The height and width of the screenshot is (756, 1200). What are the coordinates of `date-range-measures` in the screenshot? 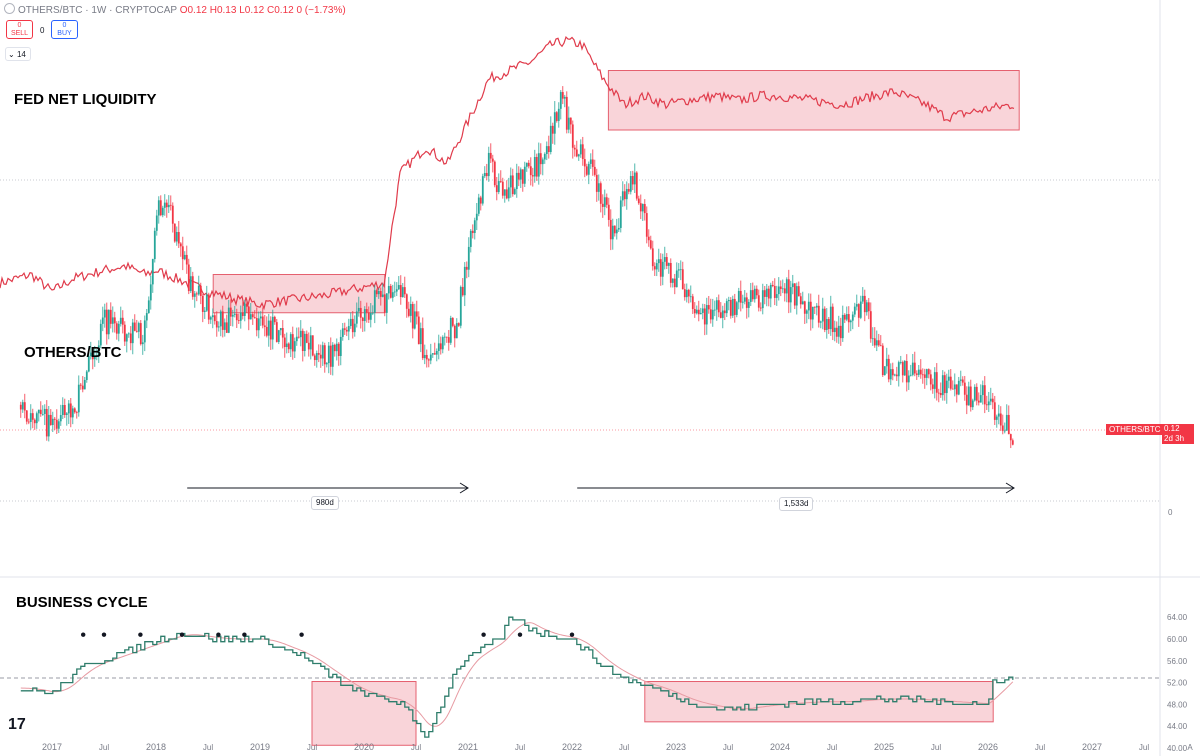 It's located at (601, 488).